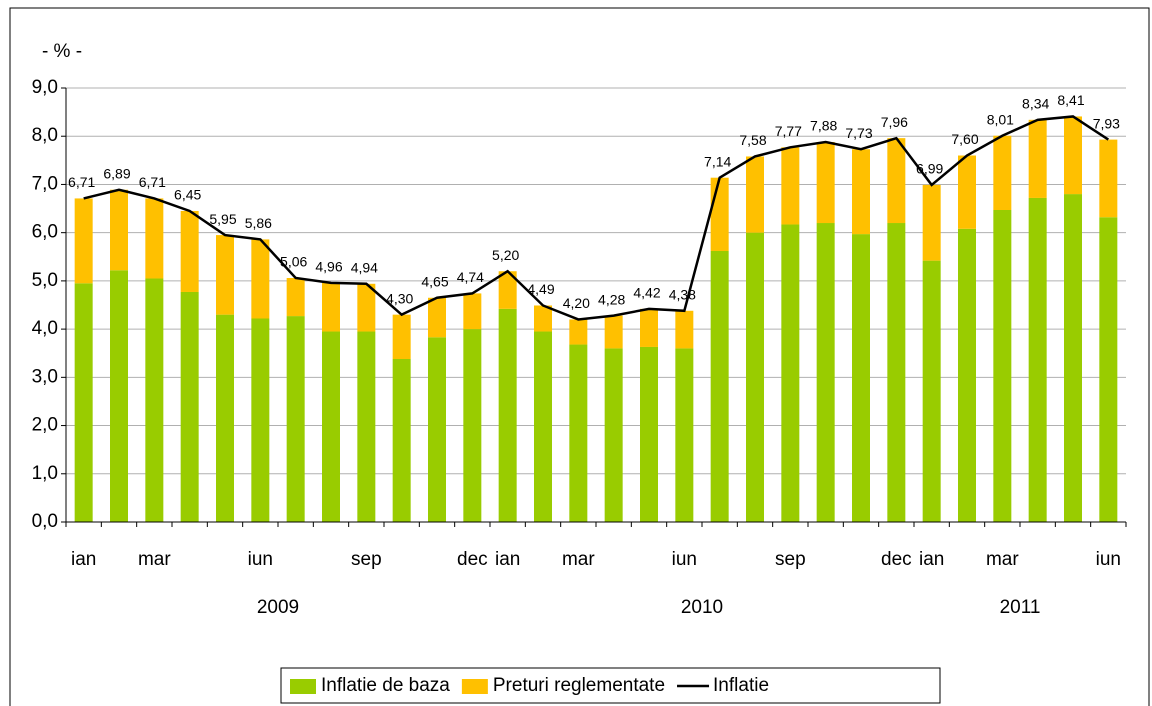 This screenshot has width=1152, height=706. Describe the element at coordinates (717, 161) in the screenshot. I see `data-label: 7,14` at that location.